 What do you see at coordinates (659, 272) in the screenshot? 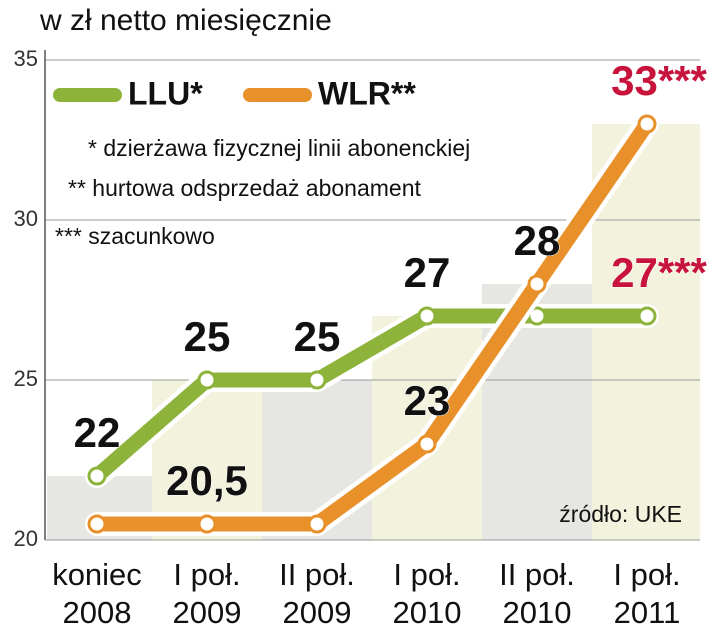
I see `data-label: 27***` at bounding box center [659, 272].